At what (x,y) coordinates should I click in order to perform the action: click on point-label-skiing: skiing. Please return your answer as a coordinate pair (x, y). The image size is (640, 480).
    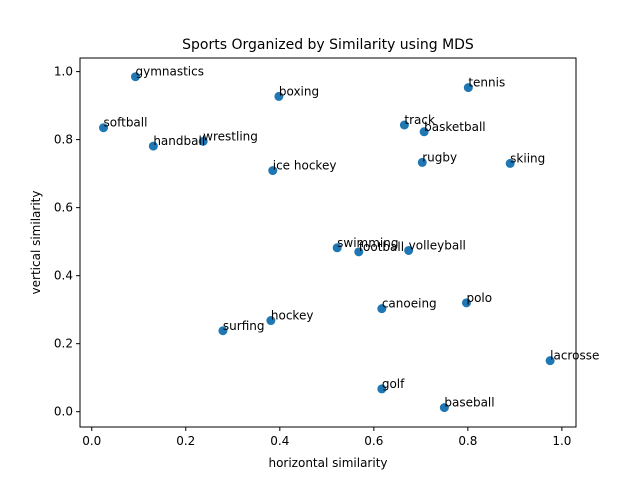
    Looking at the image, I should click on (527, 158).